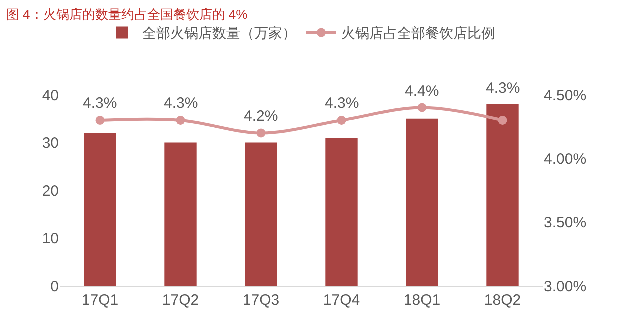 The height and width of the screenshot is (331, 643). Describe the element at coordinates (419, 33) in the screenshot. I see `legend-label: 火锅店占全部餐饮店比例` at that location.